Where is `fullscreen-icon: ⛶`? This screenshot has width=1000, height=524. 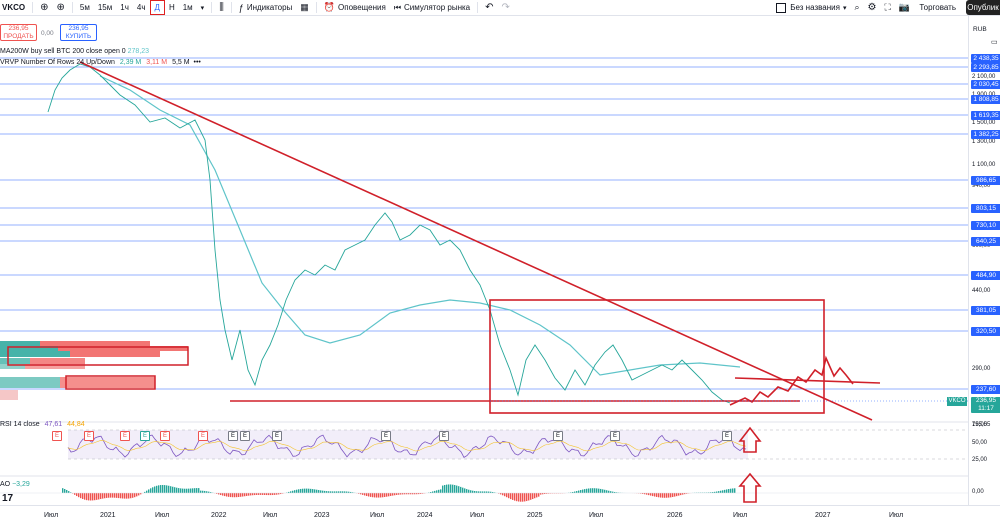 fullscreen-icon: ⛶ is located at coordinates (887, 7).